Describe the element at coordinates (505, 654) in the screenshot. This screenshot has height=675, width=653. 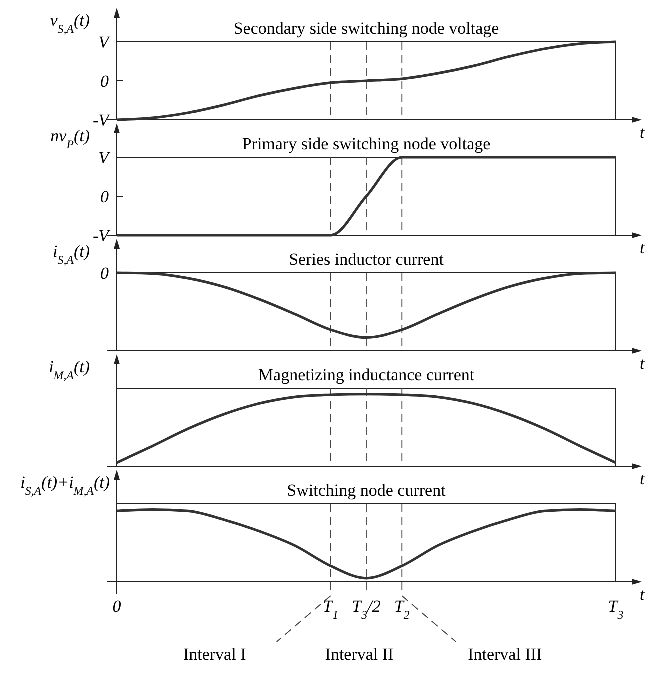
I see `text: Interval III` at that location.